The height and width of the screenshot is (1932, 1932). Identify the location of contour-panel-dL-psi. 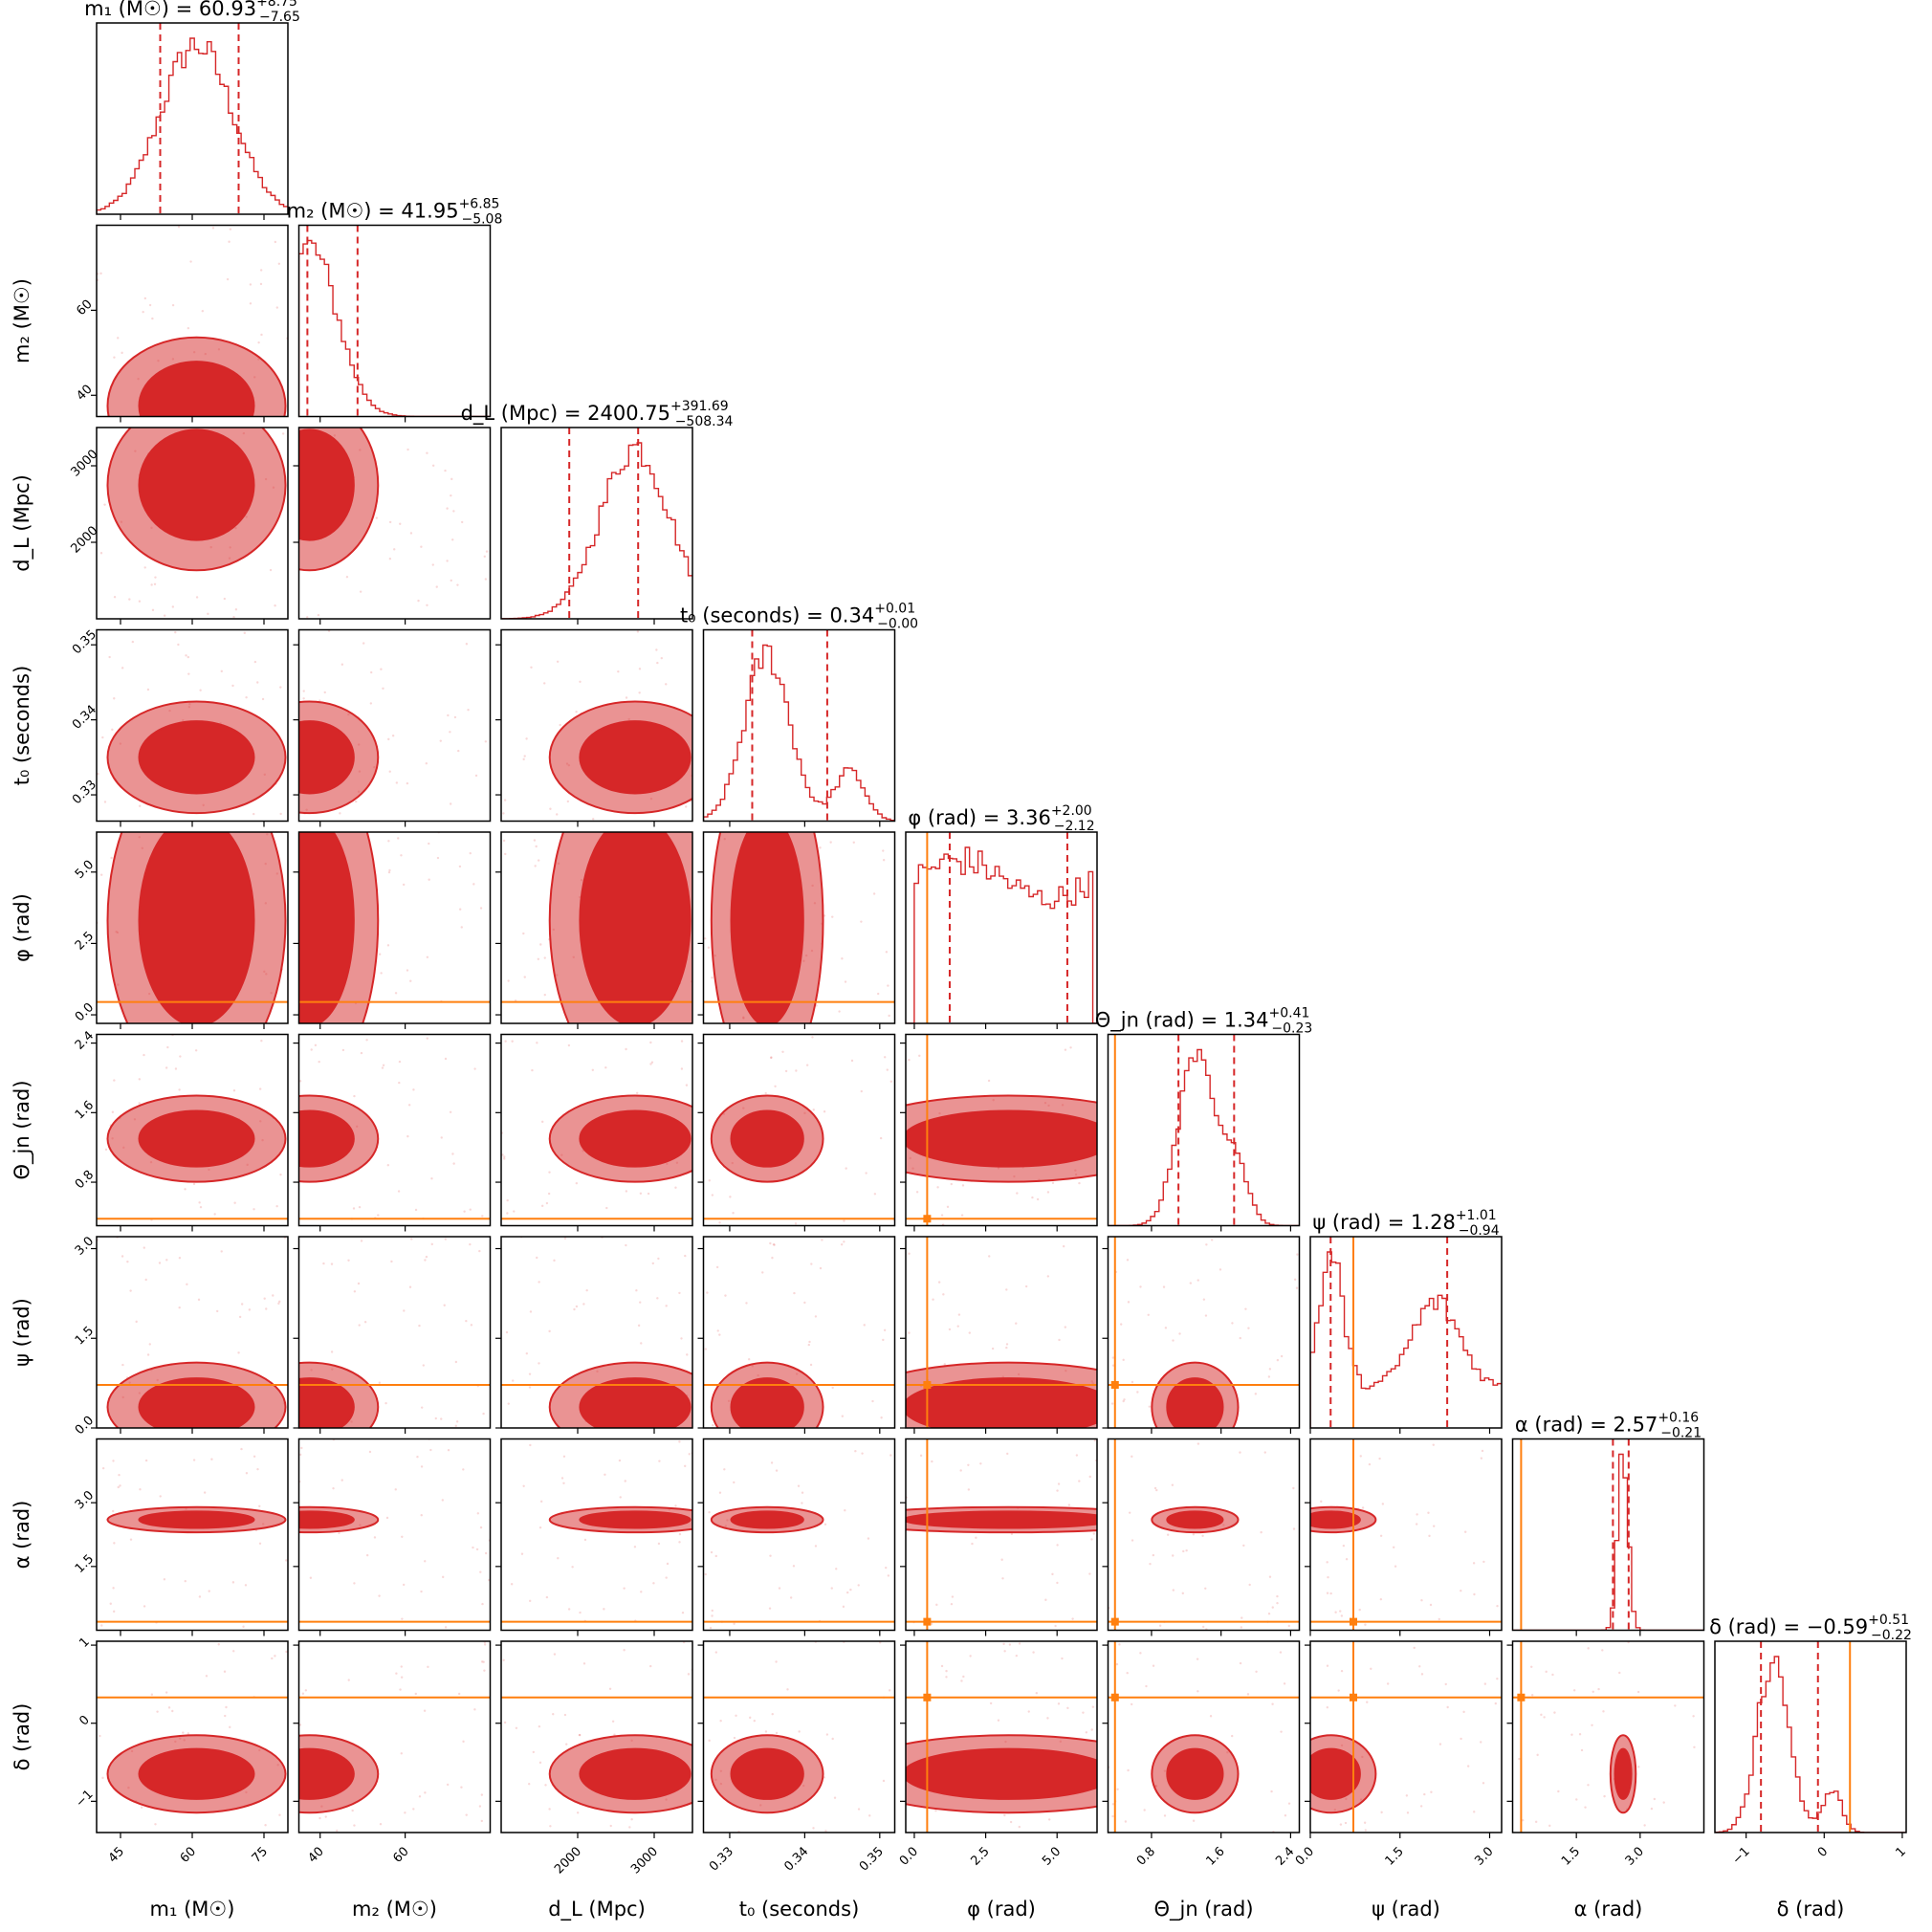
(594, 1335).